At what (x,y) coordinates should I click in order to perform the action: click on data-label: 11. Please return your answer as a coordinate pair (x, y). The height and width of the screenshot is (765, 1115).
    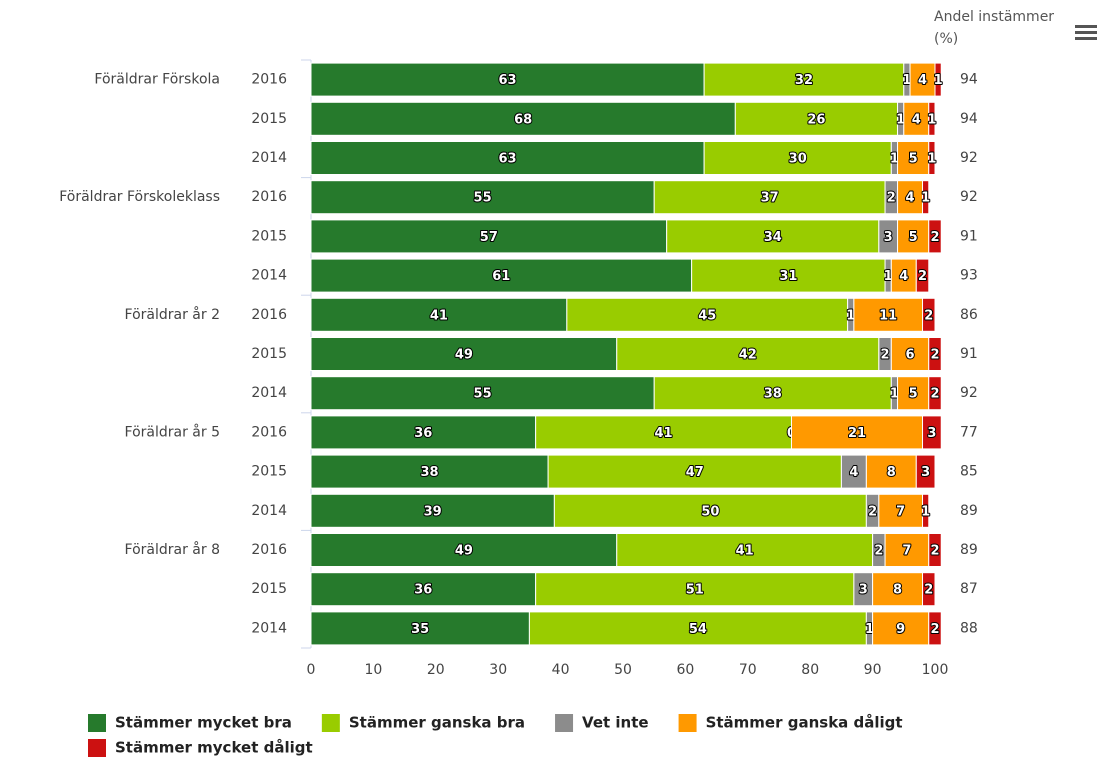
    Looking at the image, I should click on (888, 315).